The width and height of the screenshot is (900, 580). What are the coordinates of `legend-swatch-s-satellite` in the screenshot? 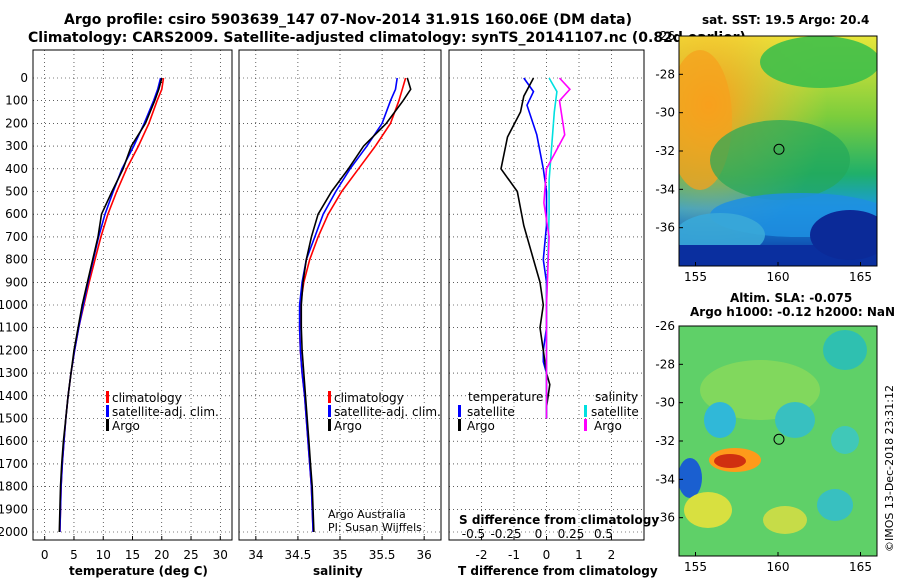 It's located at (585, 411).